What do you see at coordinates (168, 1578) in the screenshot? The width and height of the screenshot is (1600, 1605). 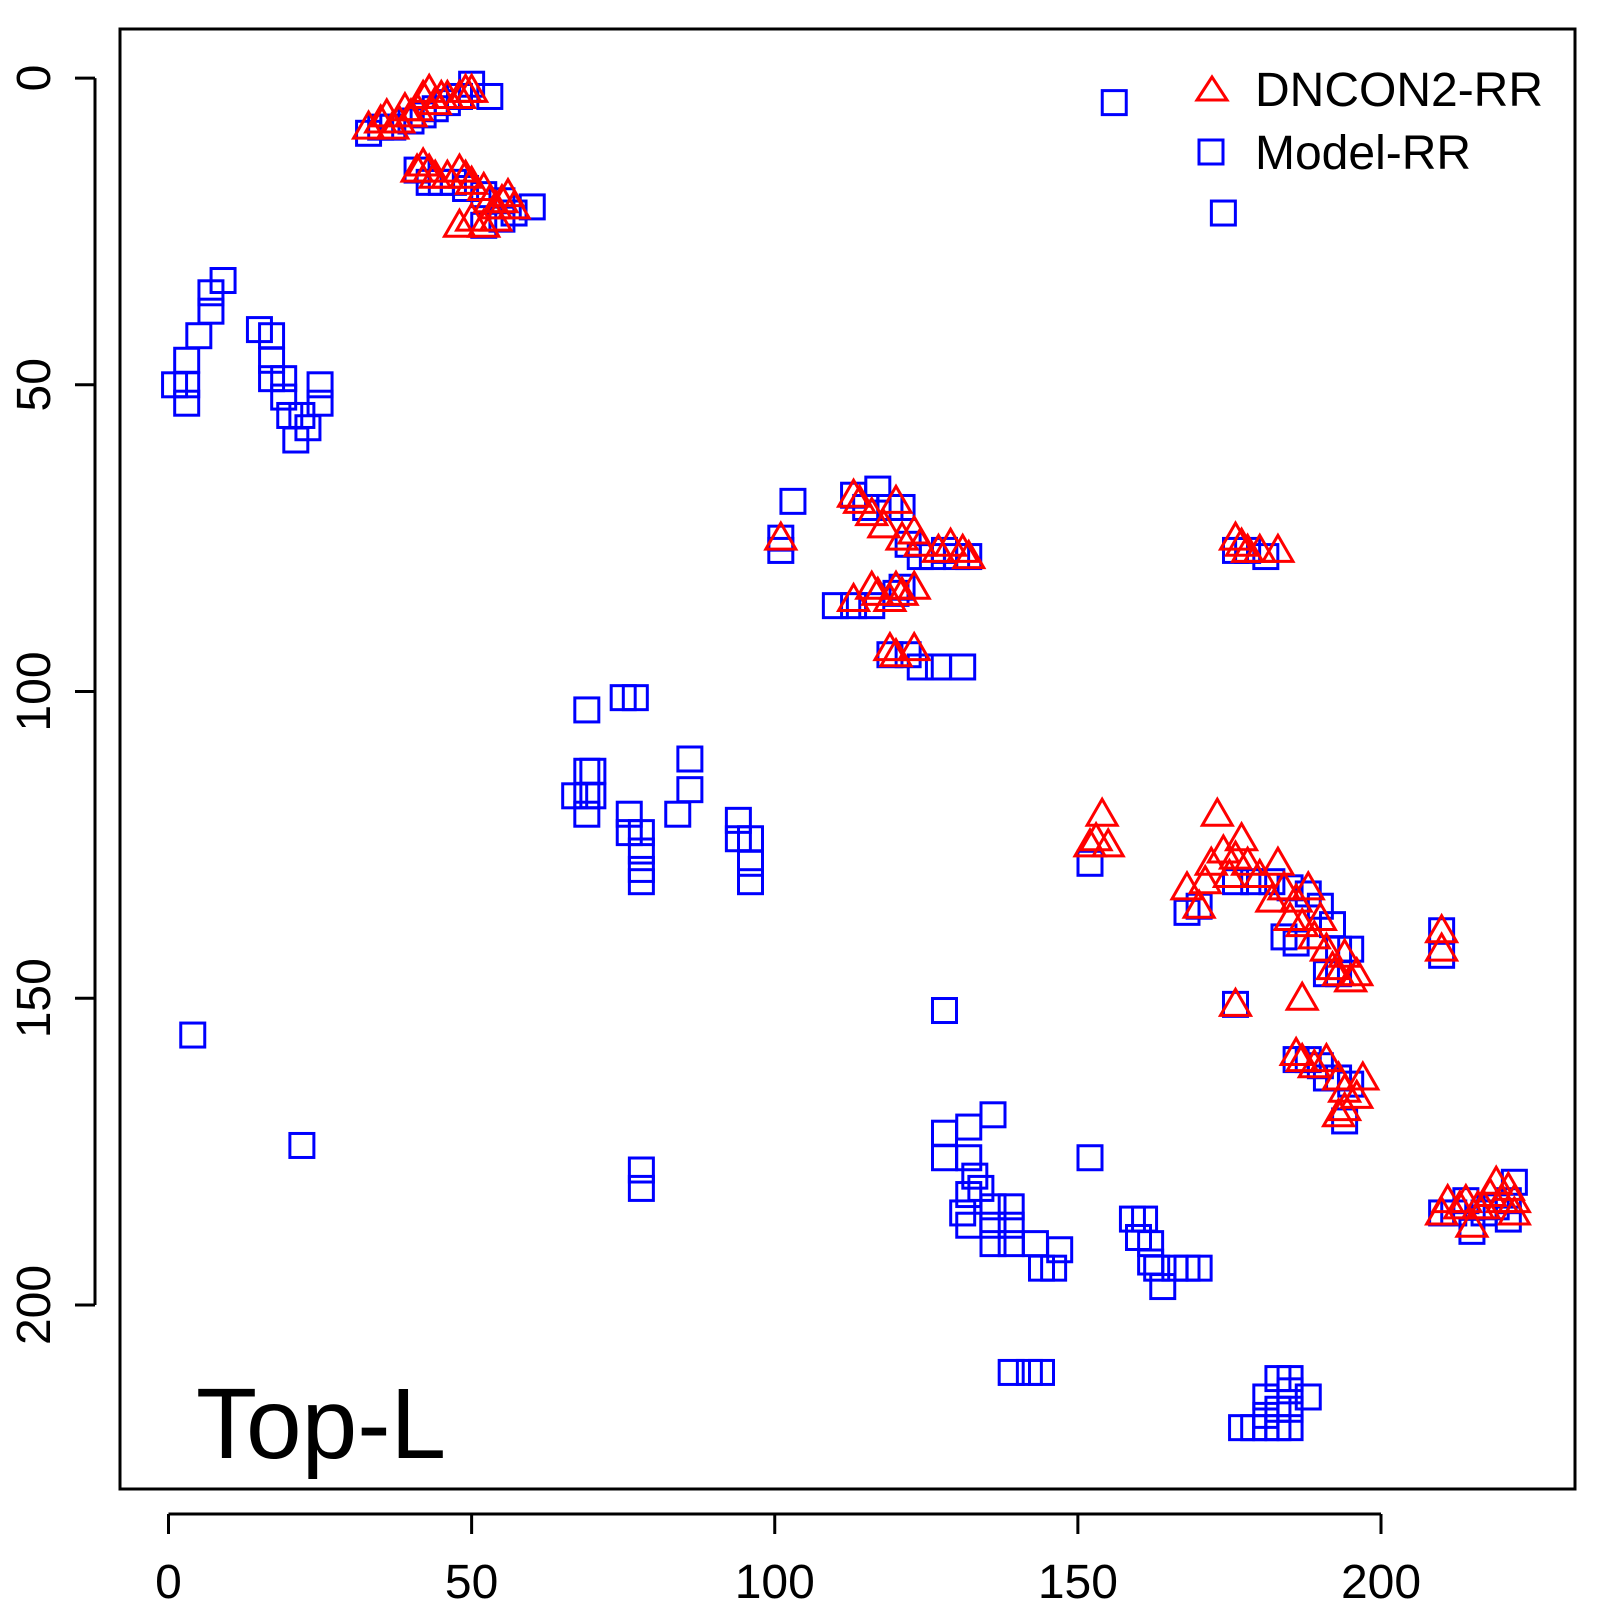 I see `x-tick-label: 0` at bounding box center [168, 1578].